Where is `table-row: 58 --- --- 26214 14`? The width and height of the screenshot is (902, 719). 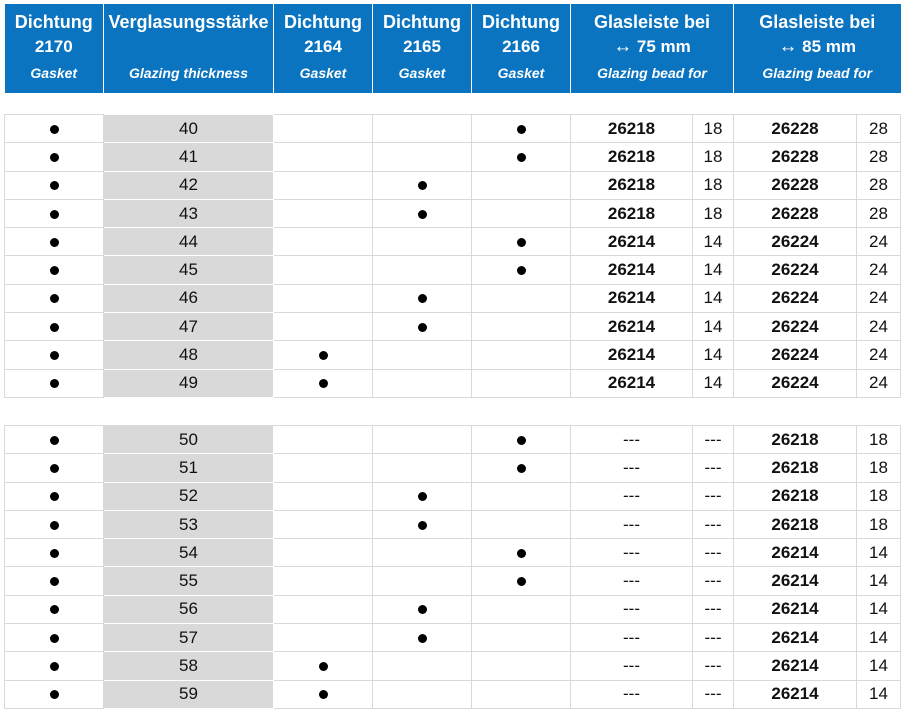 table-row: 58 --- --- 26214 14 is located at coordinates (452, 666).